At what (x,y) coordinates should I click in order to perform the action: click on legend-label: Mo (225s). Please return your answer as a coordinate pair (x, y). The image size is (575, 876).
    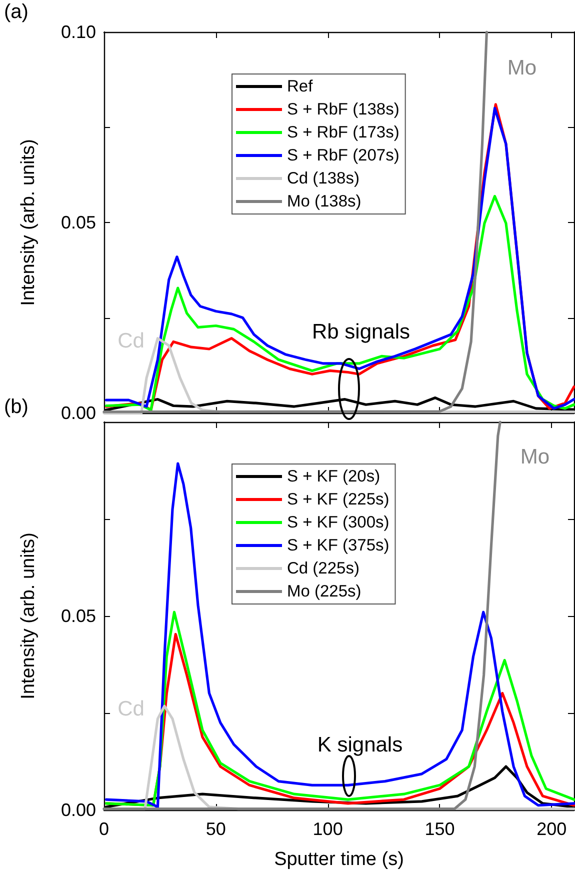
    Looking at the image, I should click on (324, 591).